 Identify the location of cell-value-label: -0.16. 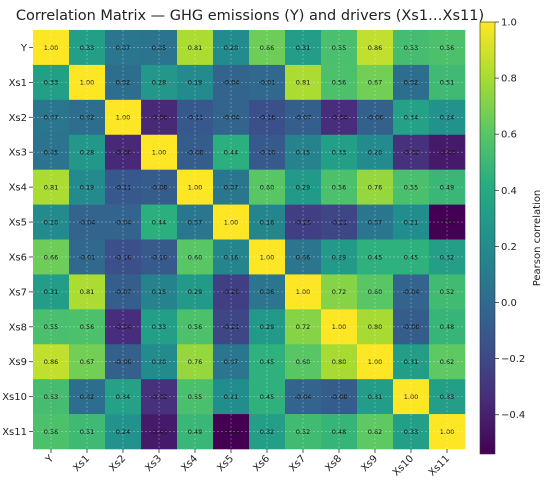
(267, 118).